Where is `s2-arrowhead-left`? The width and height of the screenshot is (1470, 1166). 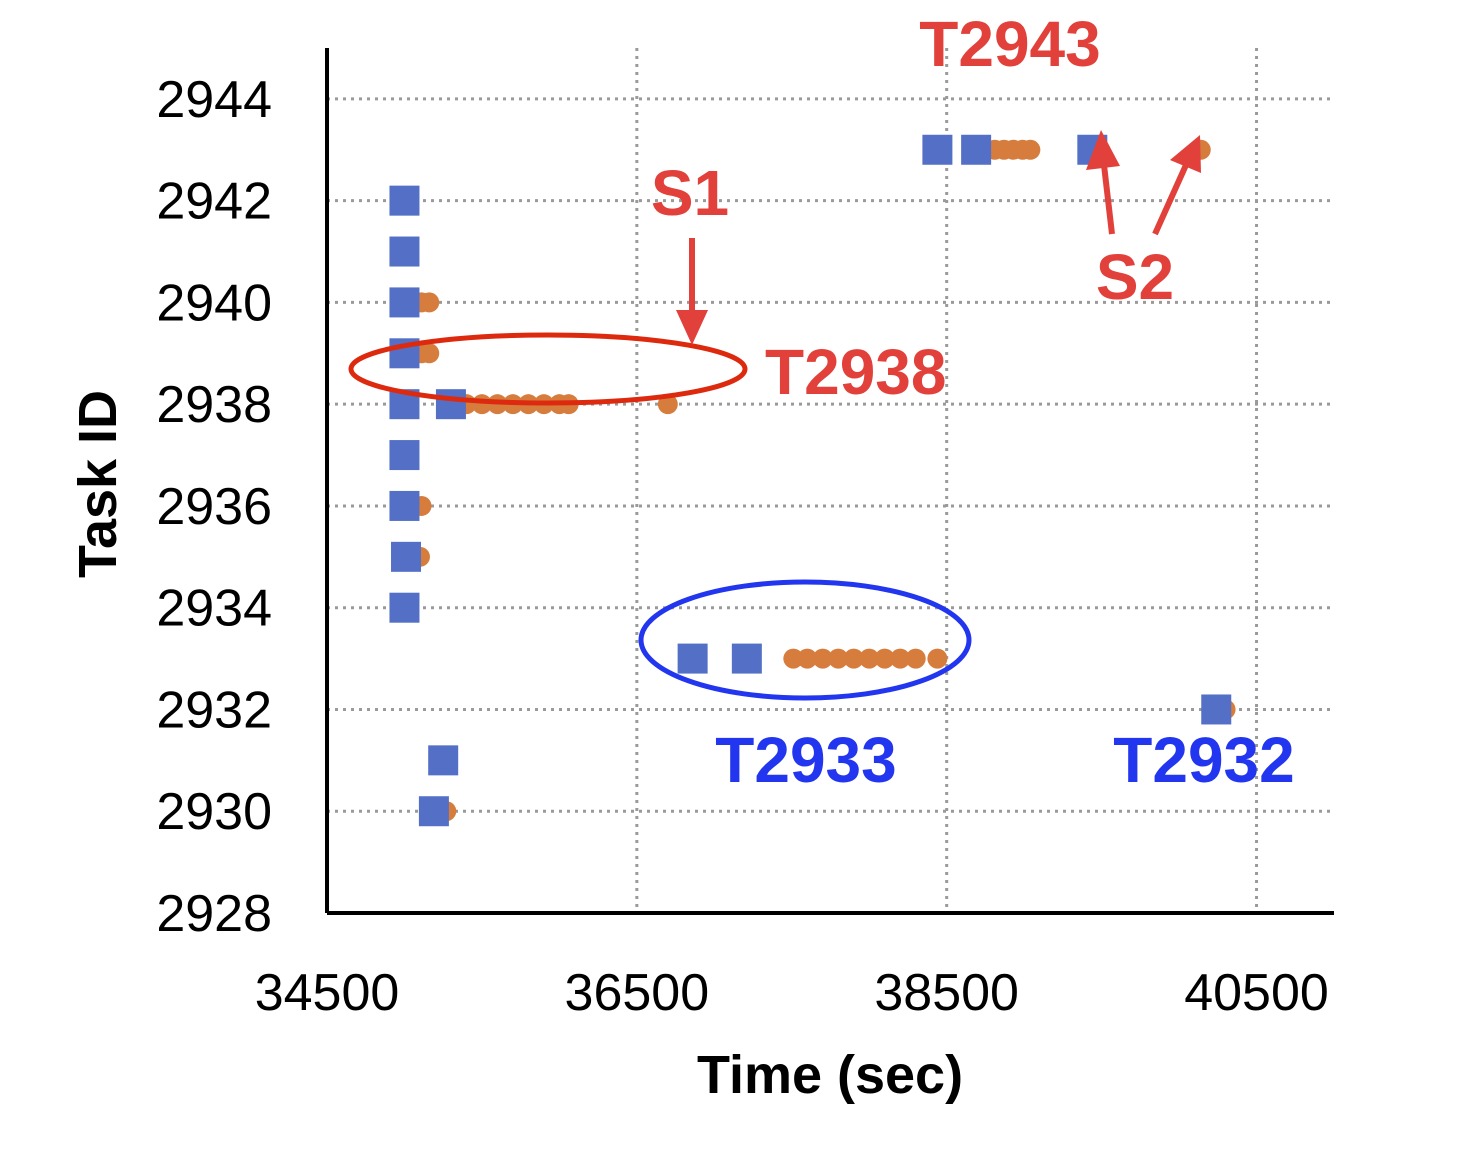 s2-arrowhead-left is located at coordinates (1103, 150).